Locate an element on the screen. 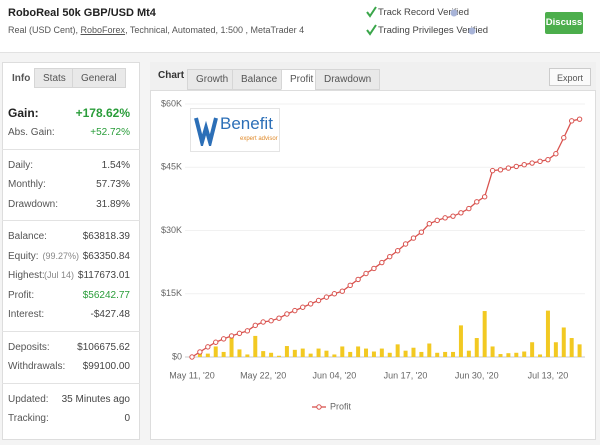 The image size is (600, 445). y-tick-label: $30K is located at coordinates (171, 230).